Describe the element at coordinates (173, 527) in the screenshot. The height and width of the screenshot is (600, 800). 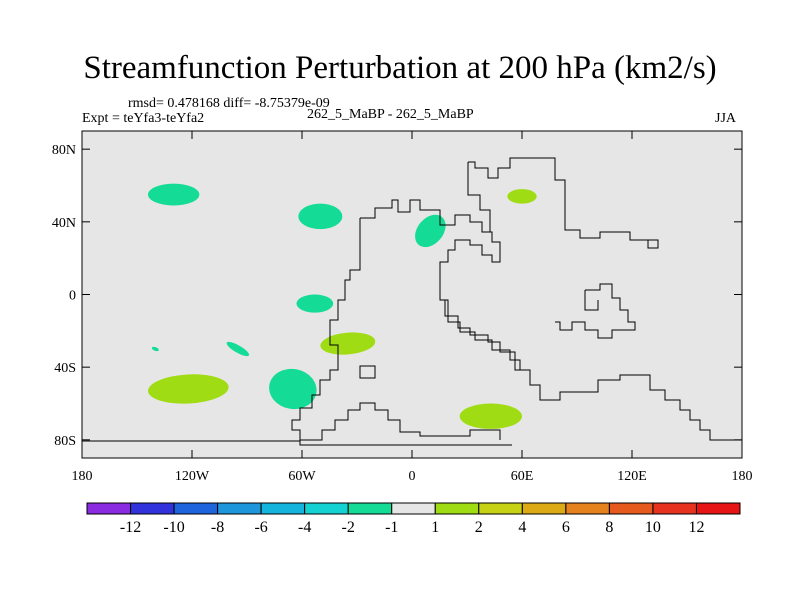
I see `colorbar-label: -10` at that location.